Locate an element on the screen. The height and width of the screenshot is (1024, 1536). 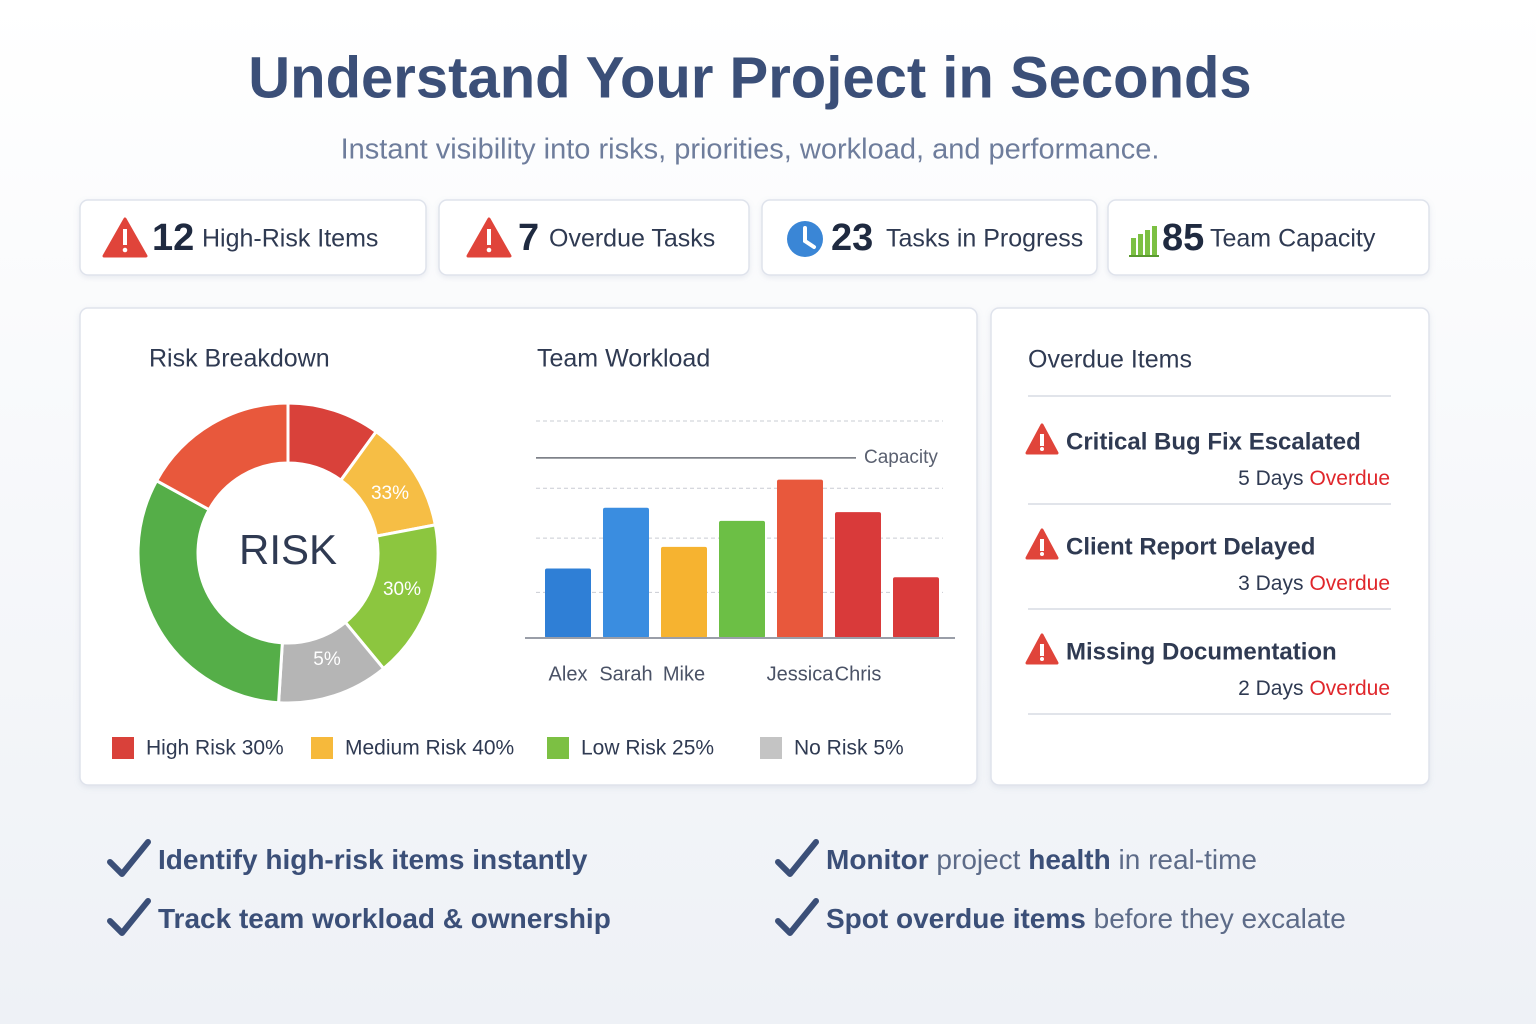
stat-value: 12 is located at coordinates (173, 238).